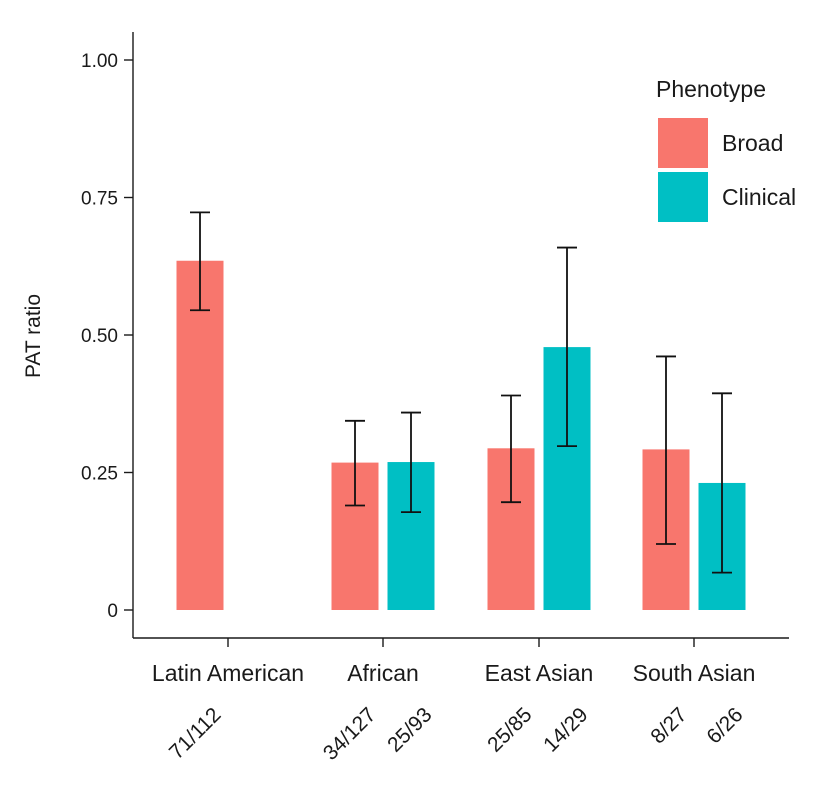 The image size is (817, 786). Describe the element at coordinates (99, 474) in the screenshot. I see `y-tick-label: 0.25` at that location.